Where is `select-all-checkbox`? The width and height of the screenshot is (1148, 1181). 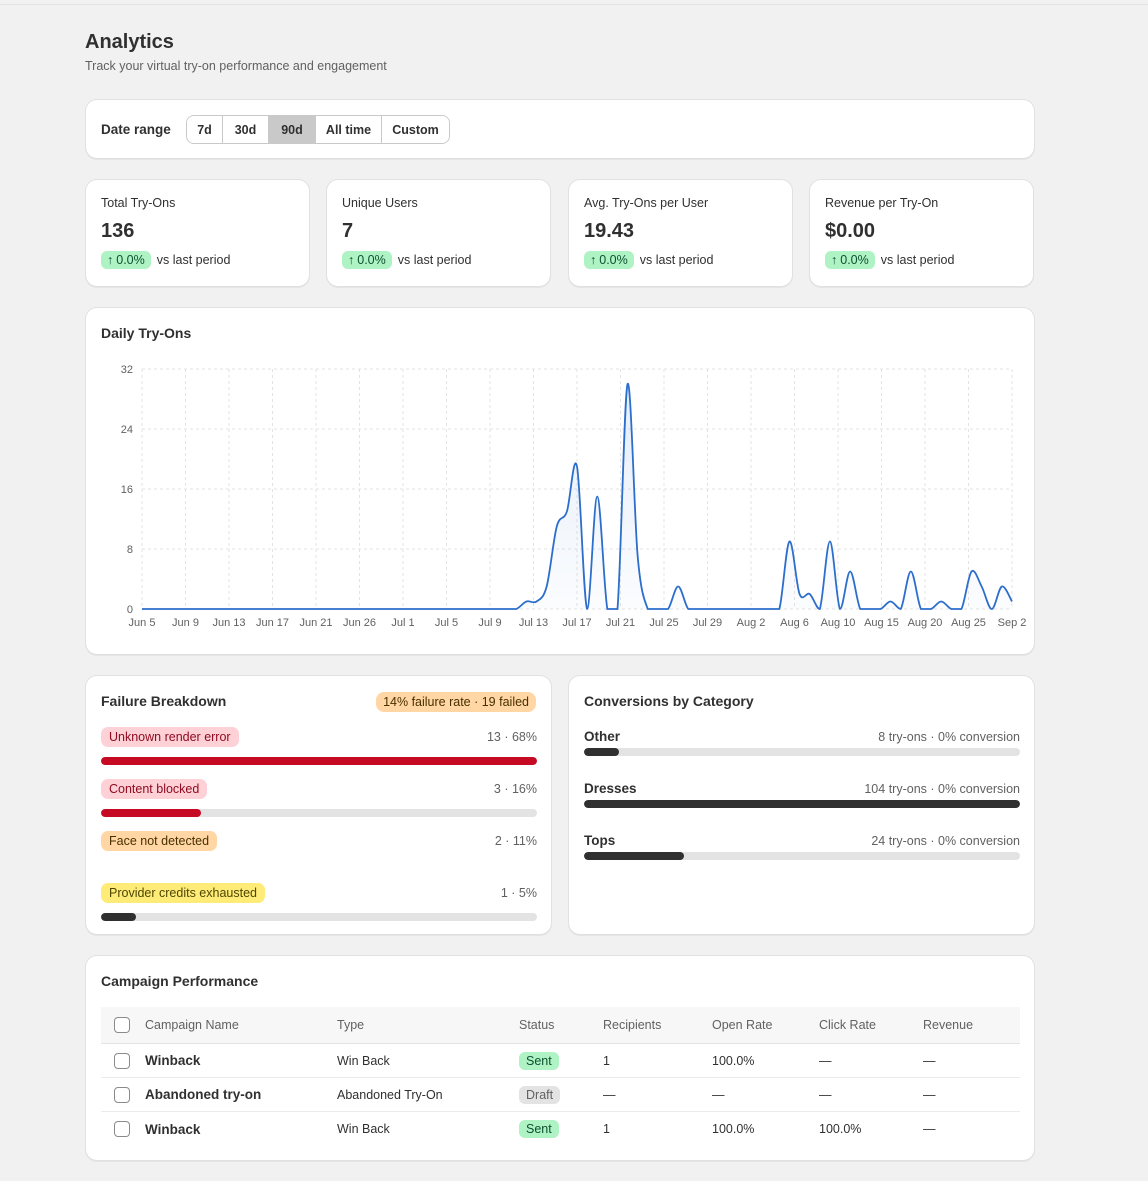 select-all-checkbox is located at coordinates (122, 1025).